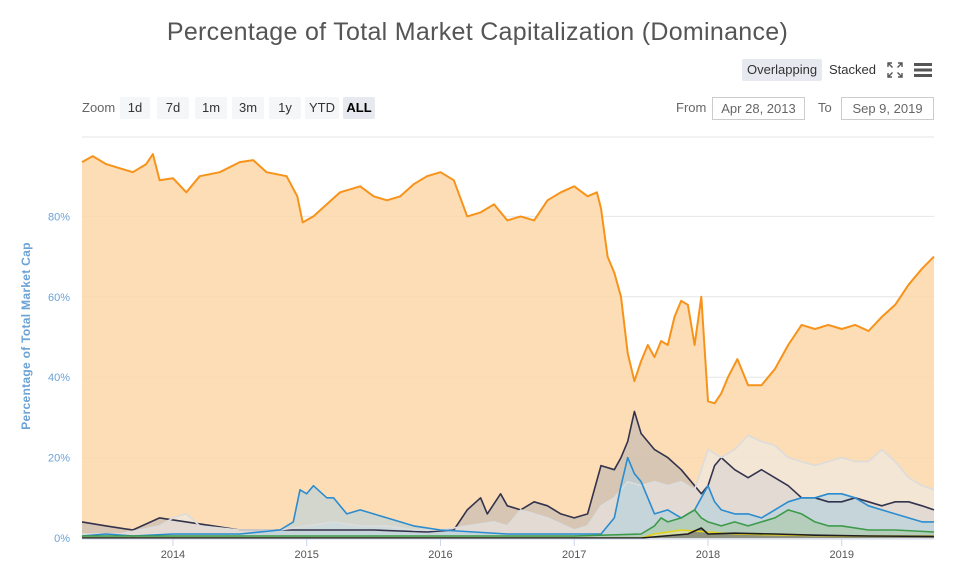 The image size is (955, 564). Describe the element at coordinates (782, 70) in the screenshot. I see `overlapping-toggle: Overlapping` at that location.